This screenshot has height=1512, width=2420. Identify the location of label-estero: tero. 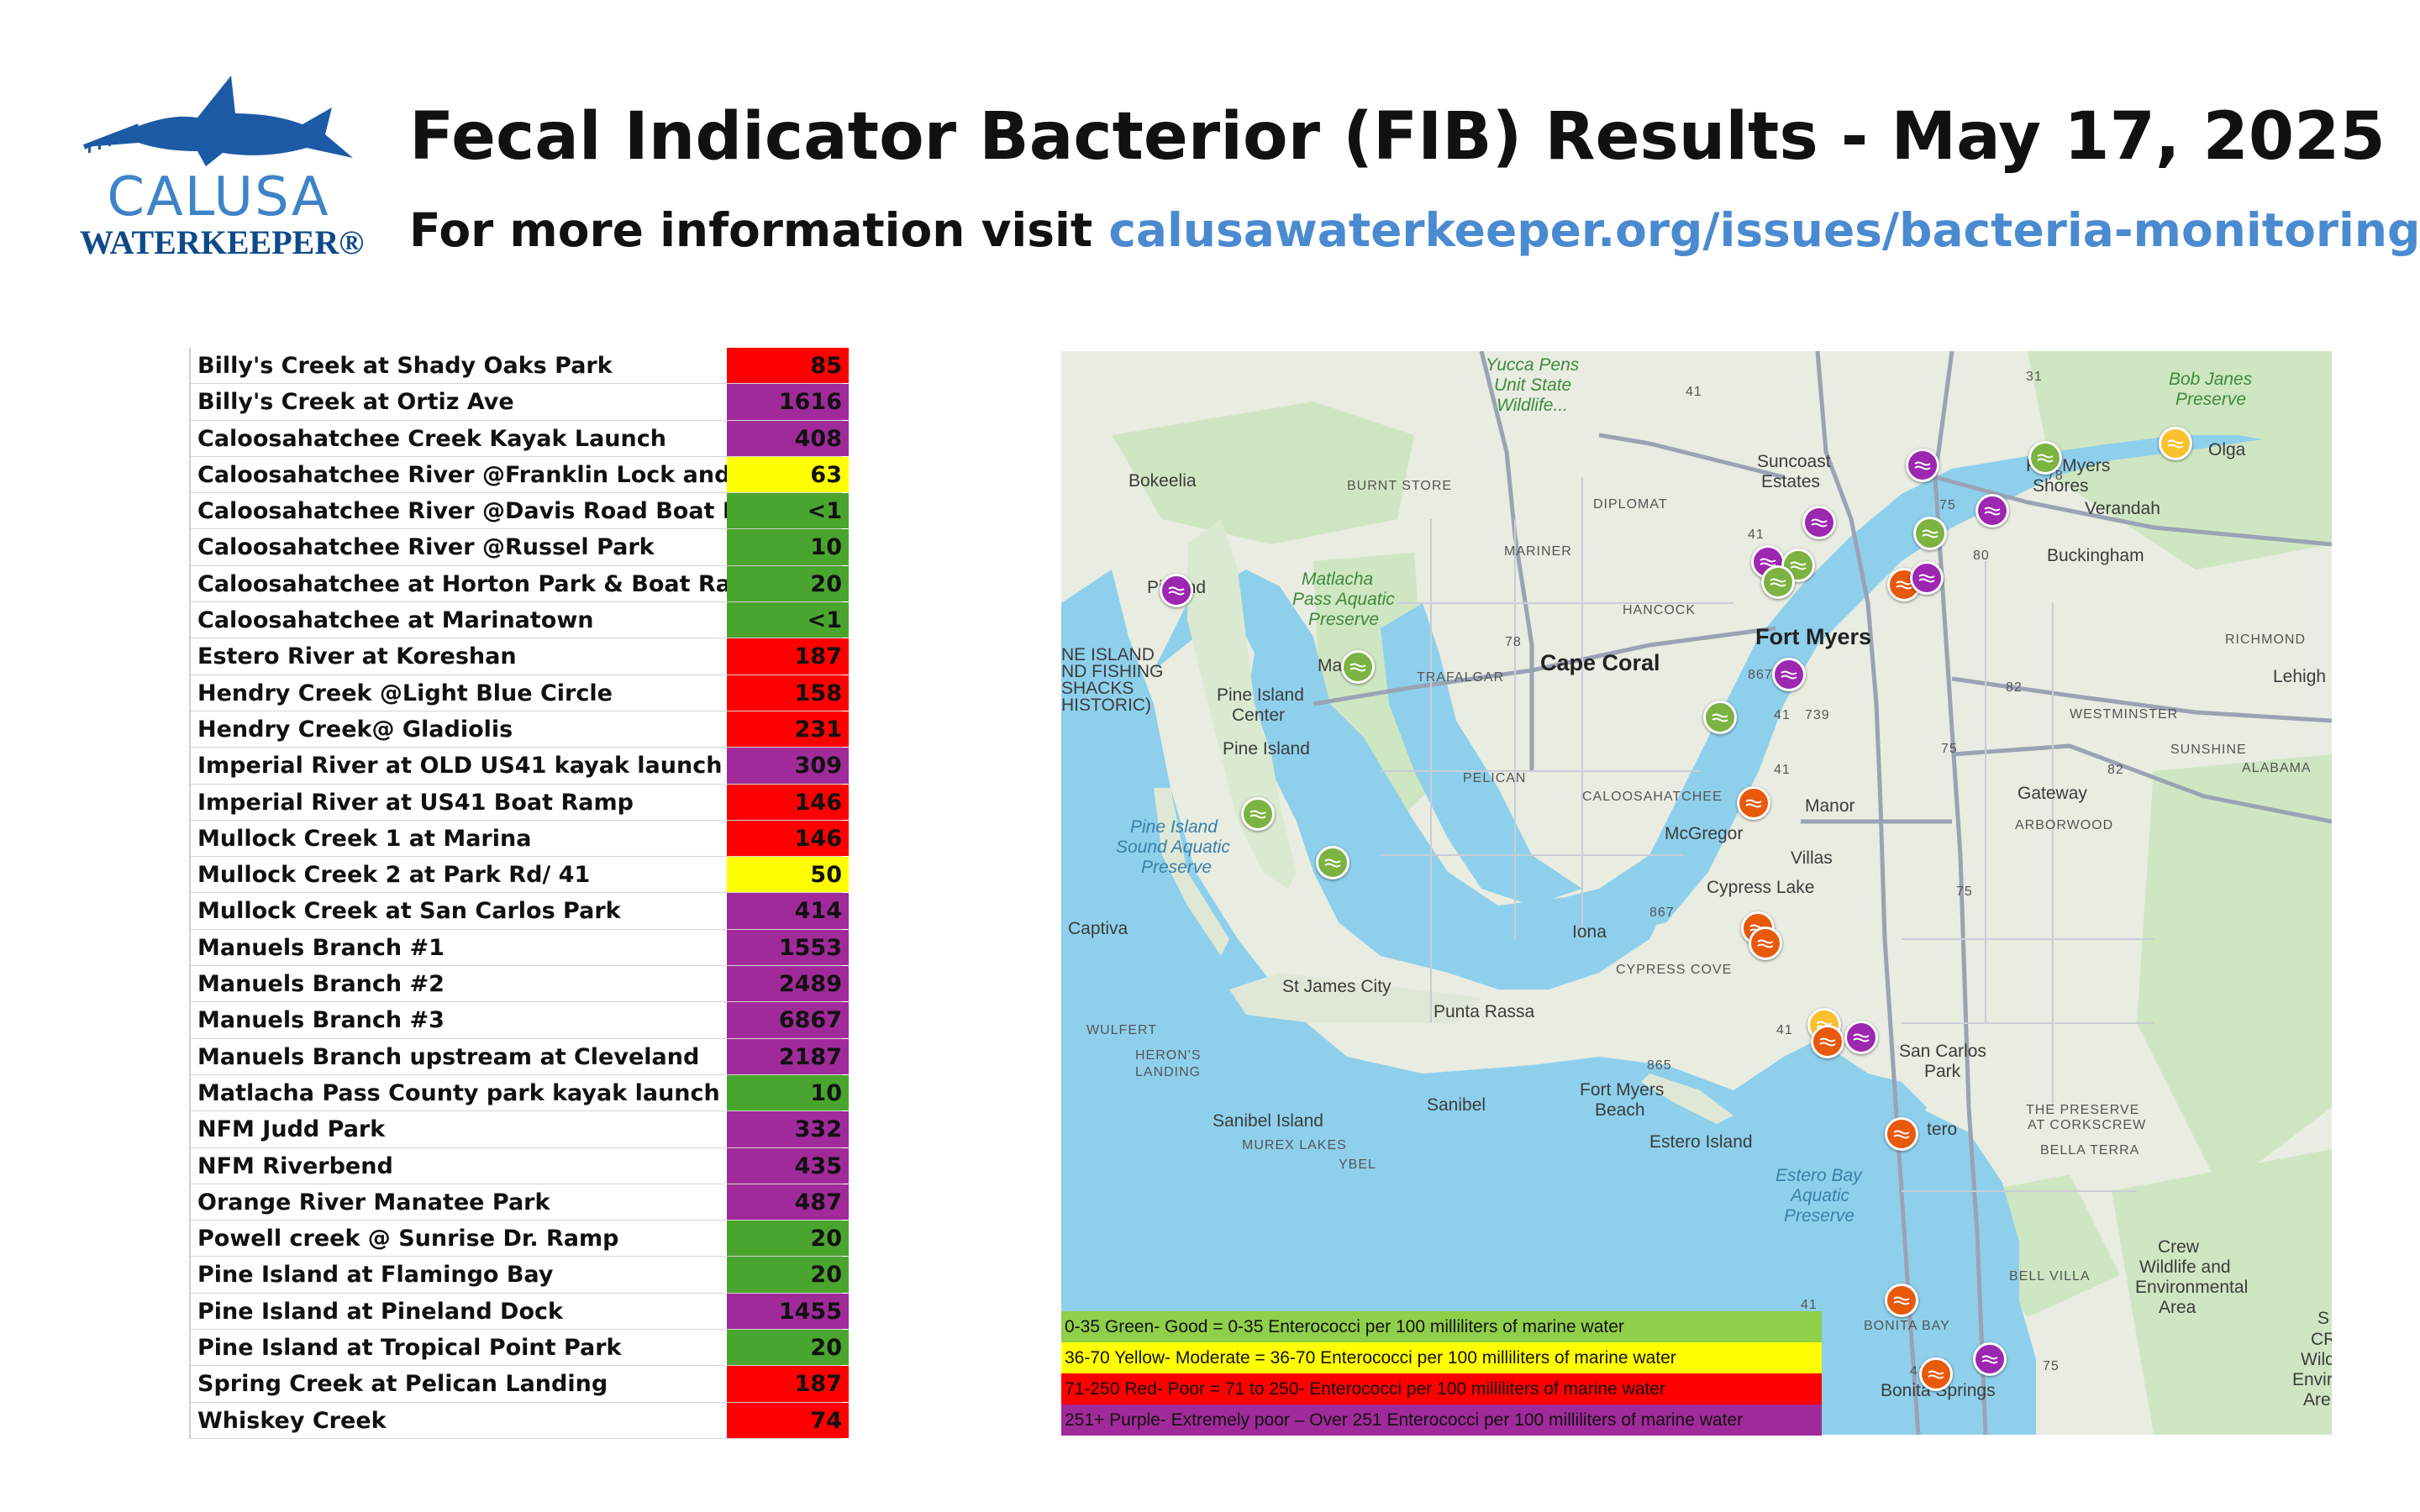
(1942, 1129).